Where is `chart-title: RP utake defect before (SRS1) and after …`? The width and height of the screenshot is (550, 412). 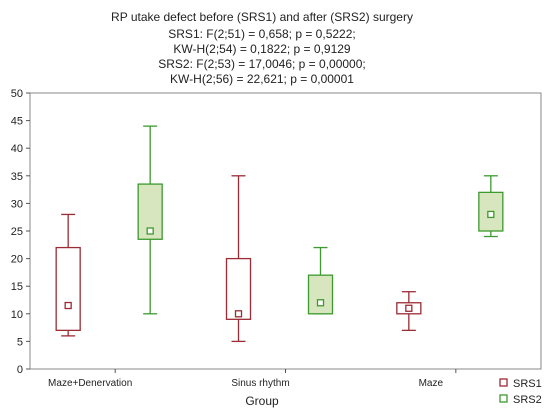 chart-title: RP utake defect before (SRS1) and after … is located at coordinates (262, 17).